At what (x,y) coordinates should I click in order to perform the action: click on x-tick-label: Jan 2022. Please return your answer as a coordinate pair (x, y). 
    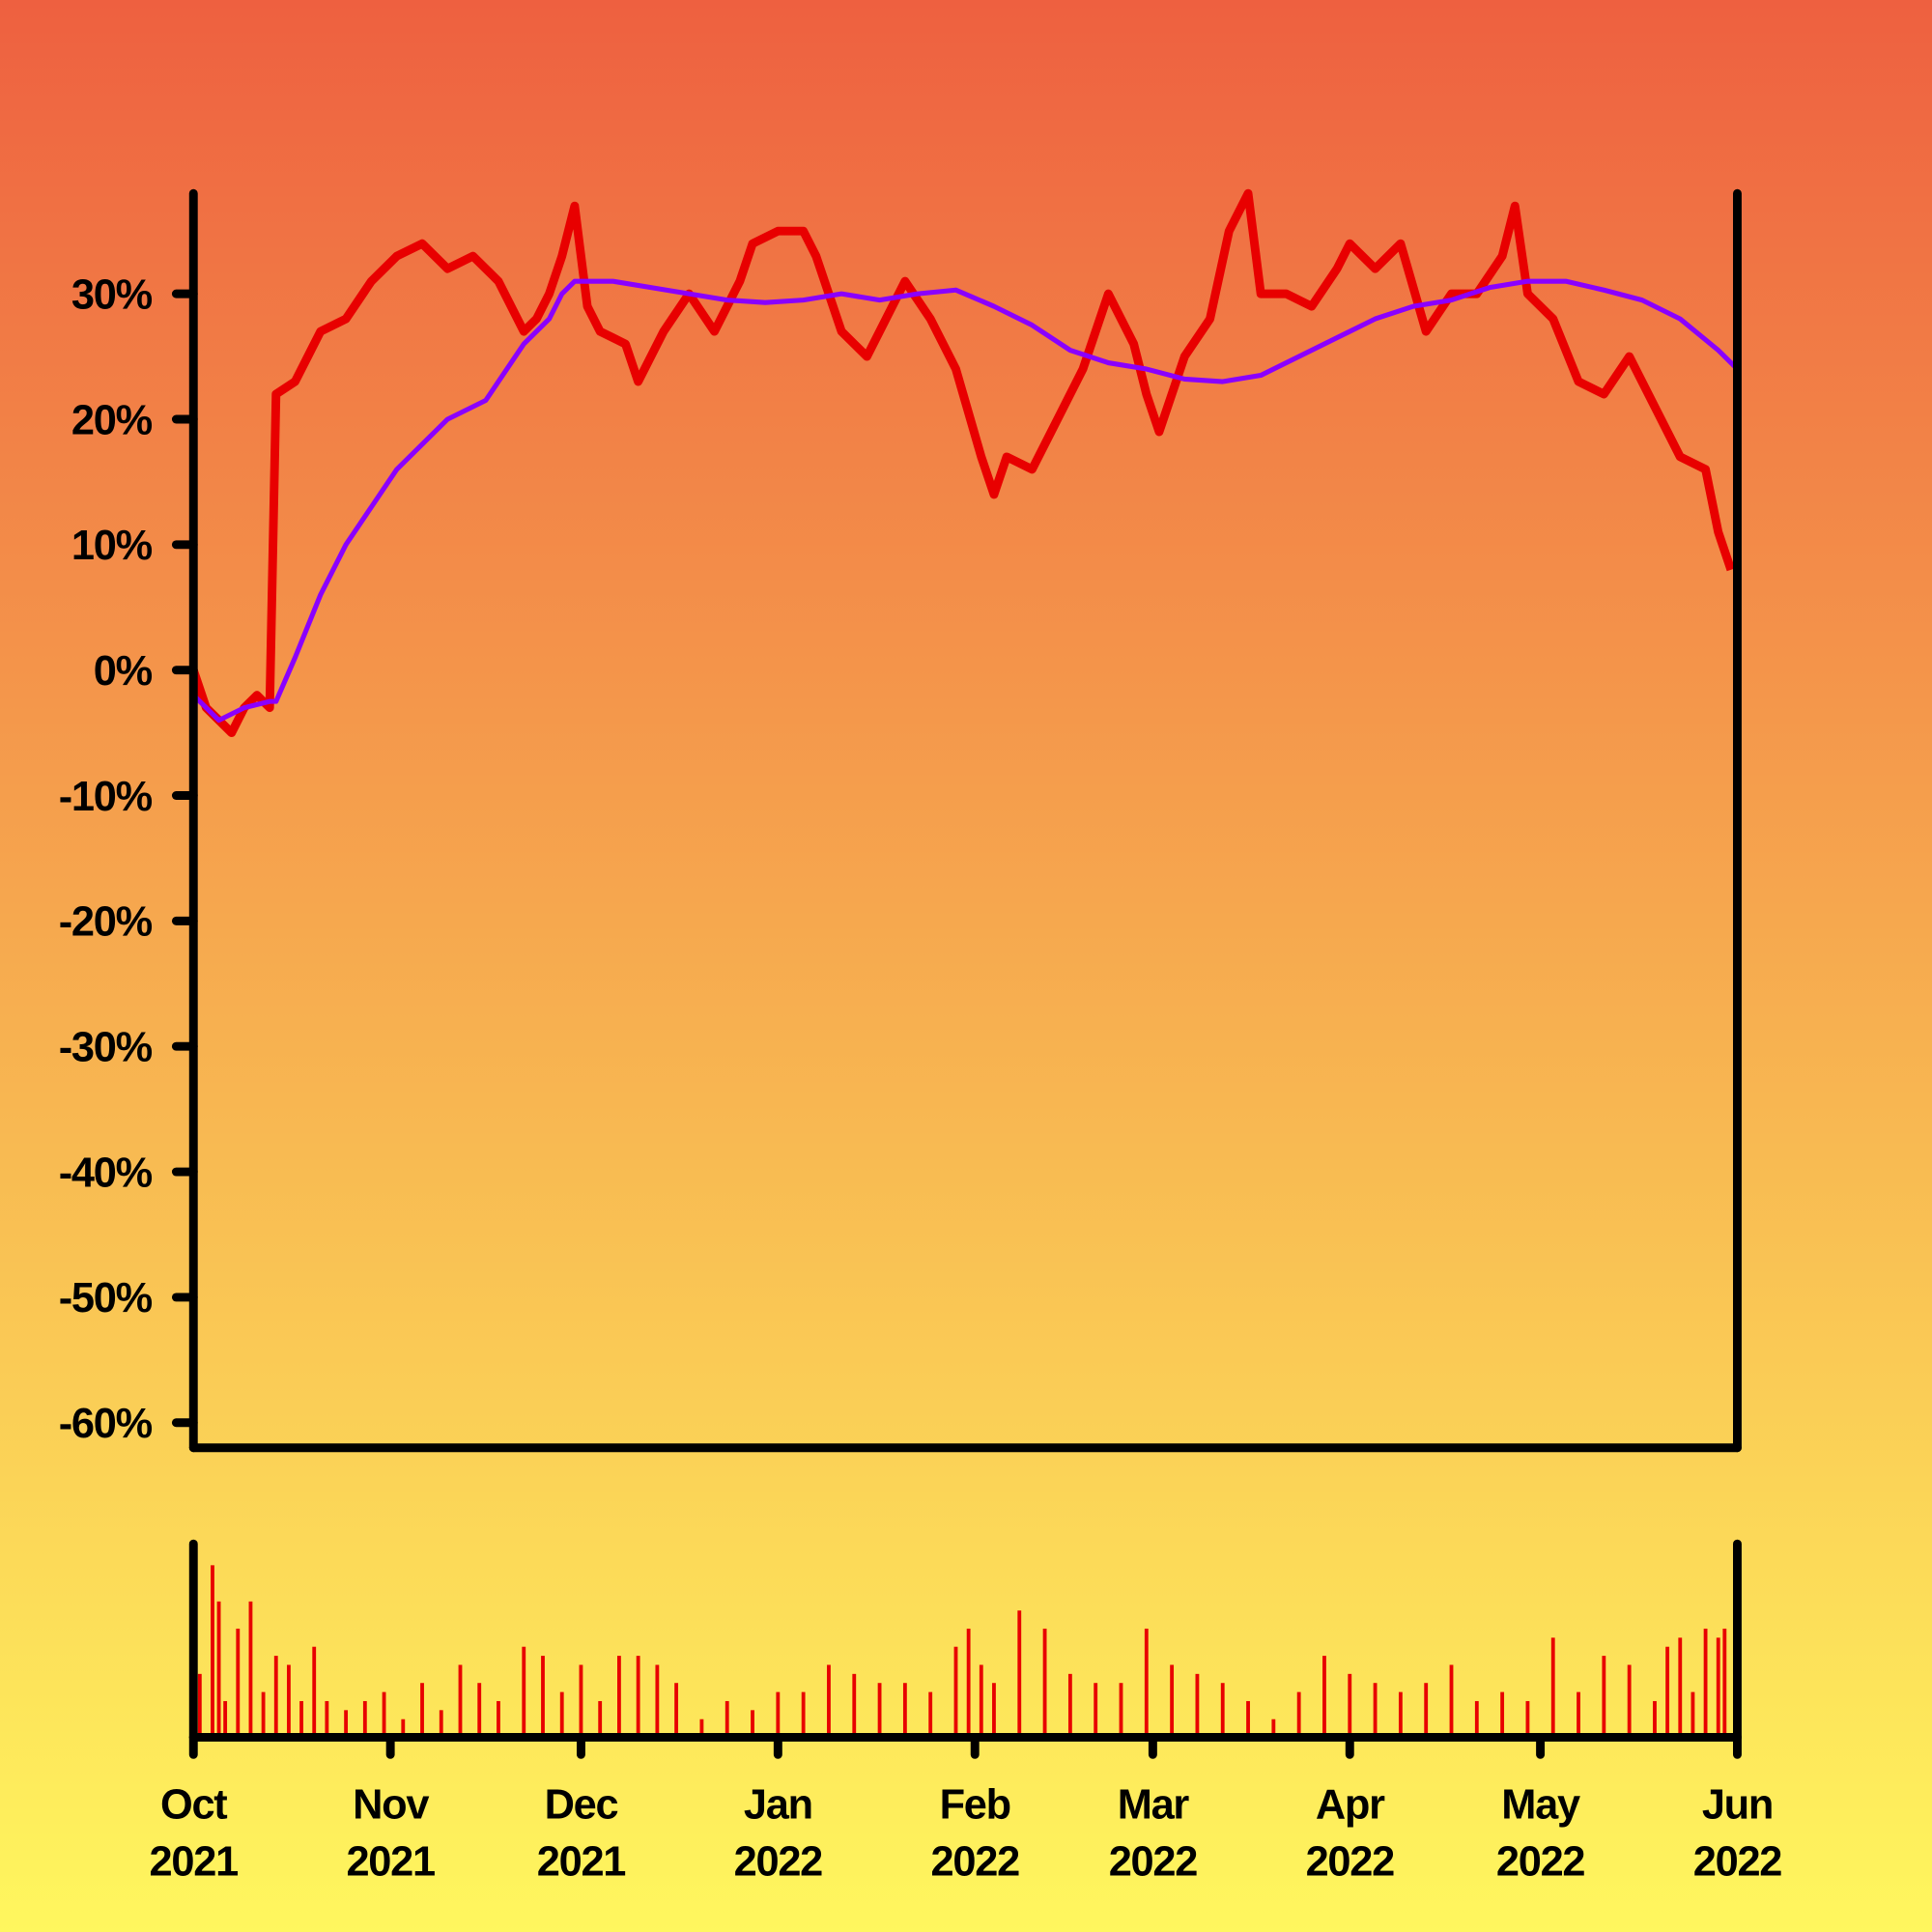
    Looking at the image, I should click on (778, 1834).